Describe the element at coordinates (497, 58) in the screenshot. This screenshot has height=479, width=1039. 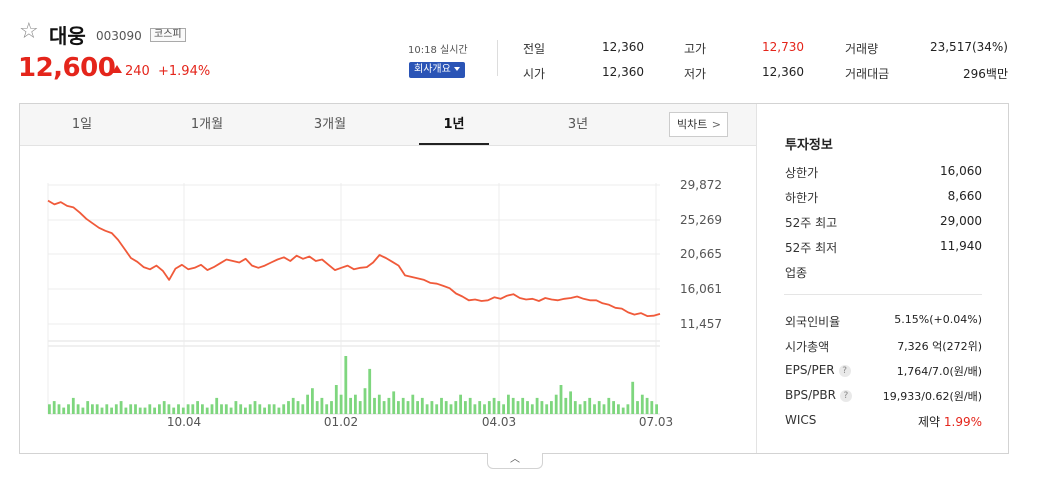
I see `header-divider` at that location.